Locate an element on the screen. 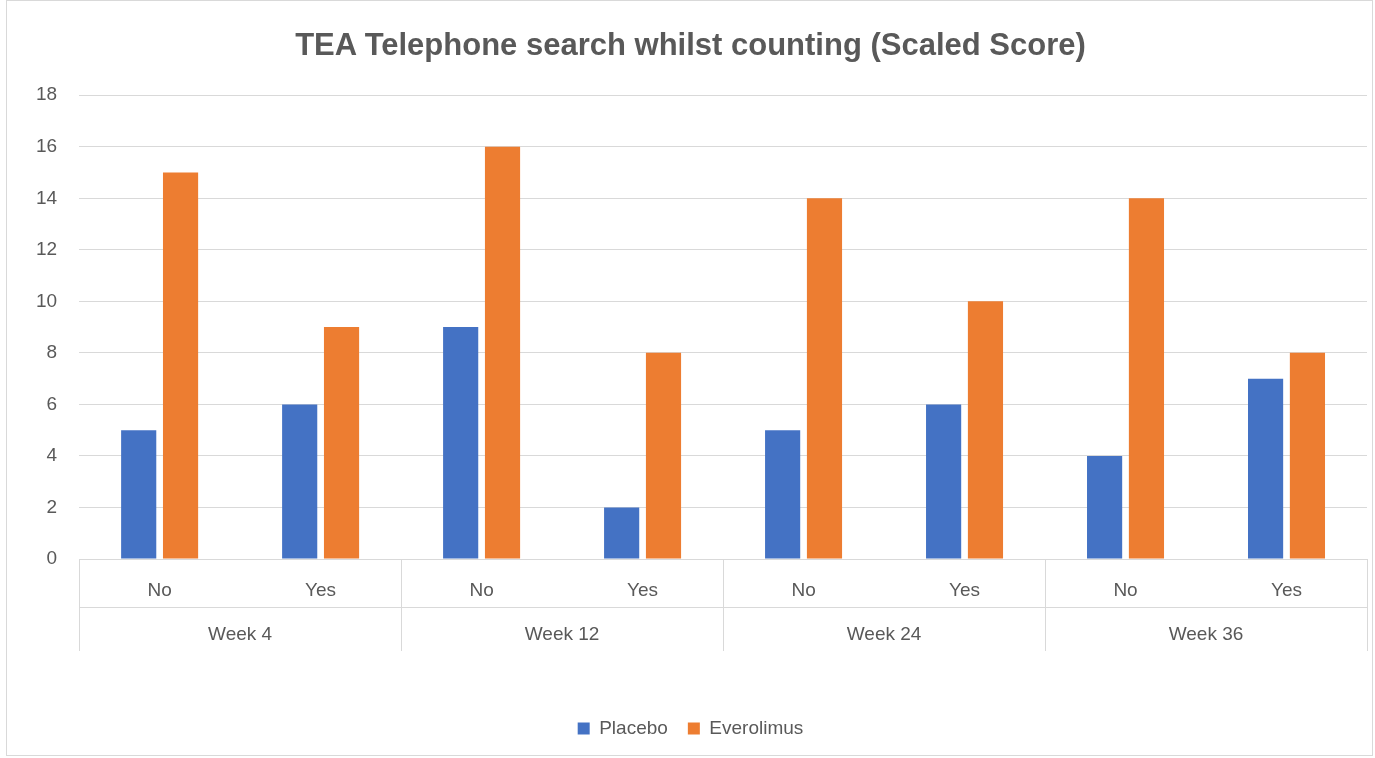  legend-label: Everolimus is located at coordinates (756, 727).